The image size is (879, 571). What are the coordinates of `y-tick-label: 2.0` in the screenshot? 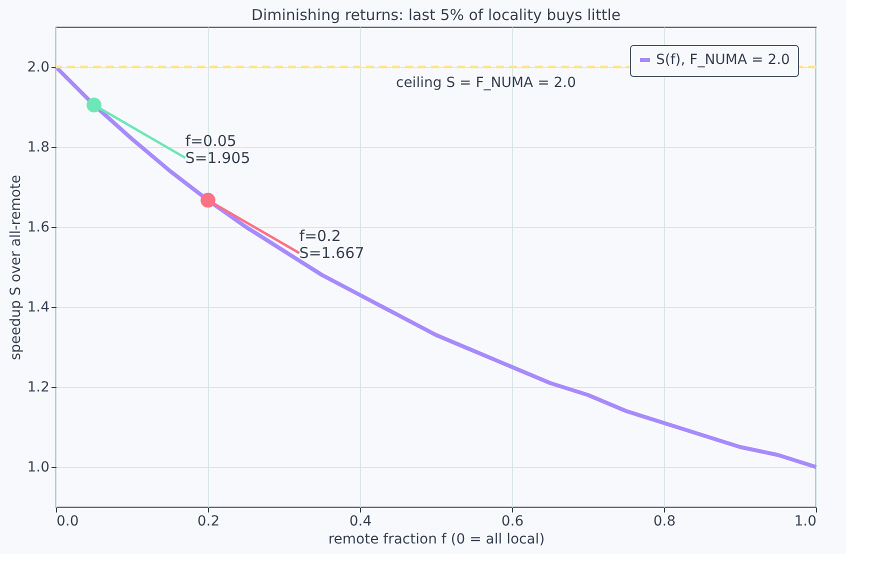 It's located at (38, 68).